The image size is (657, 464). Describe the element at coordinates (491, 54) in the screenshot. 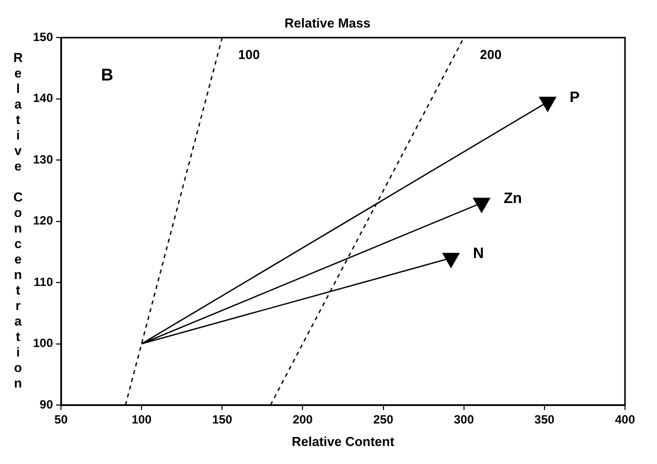

I see `series-label: 200` at that location.